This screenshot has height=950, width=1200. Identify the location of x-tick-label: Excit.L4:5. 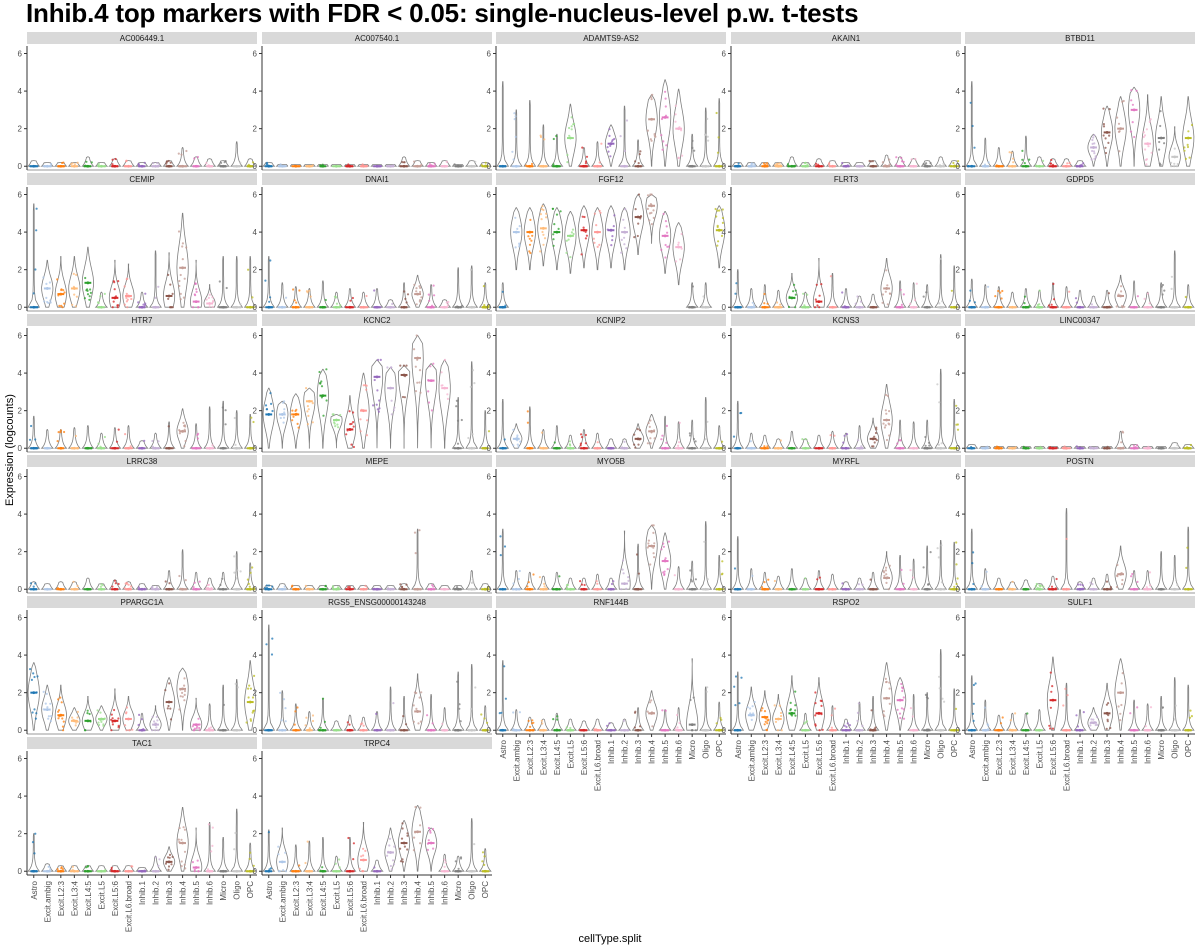
(557, 757).